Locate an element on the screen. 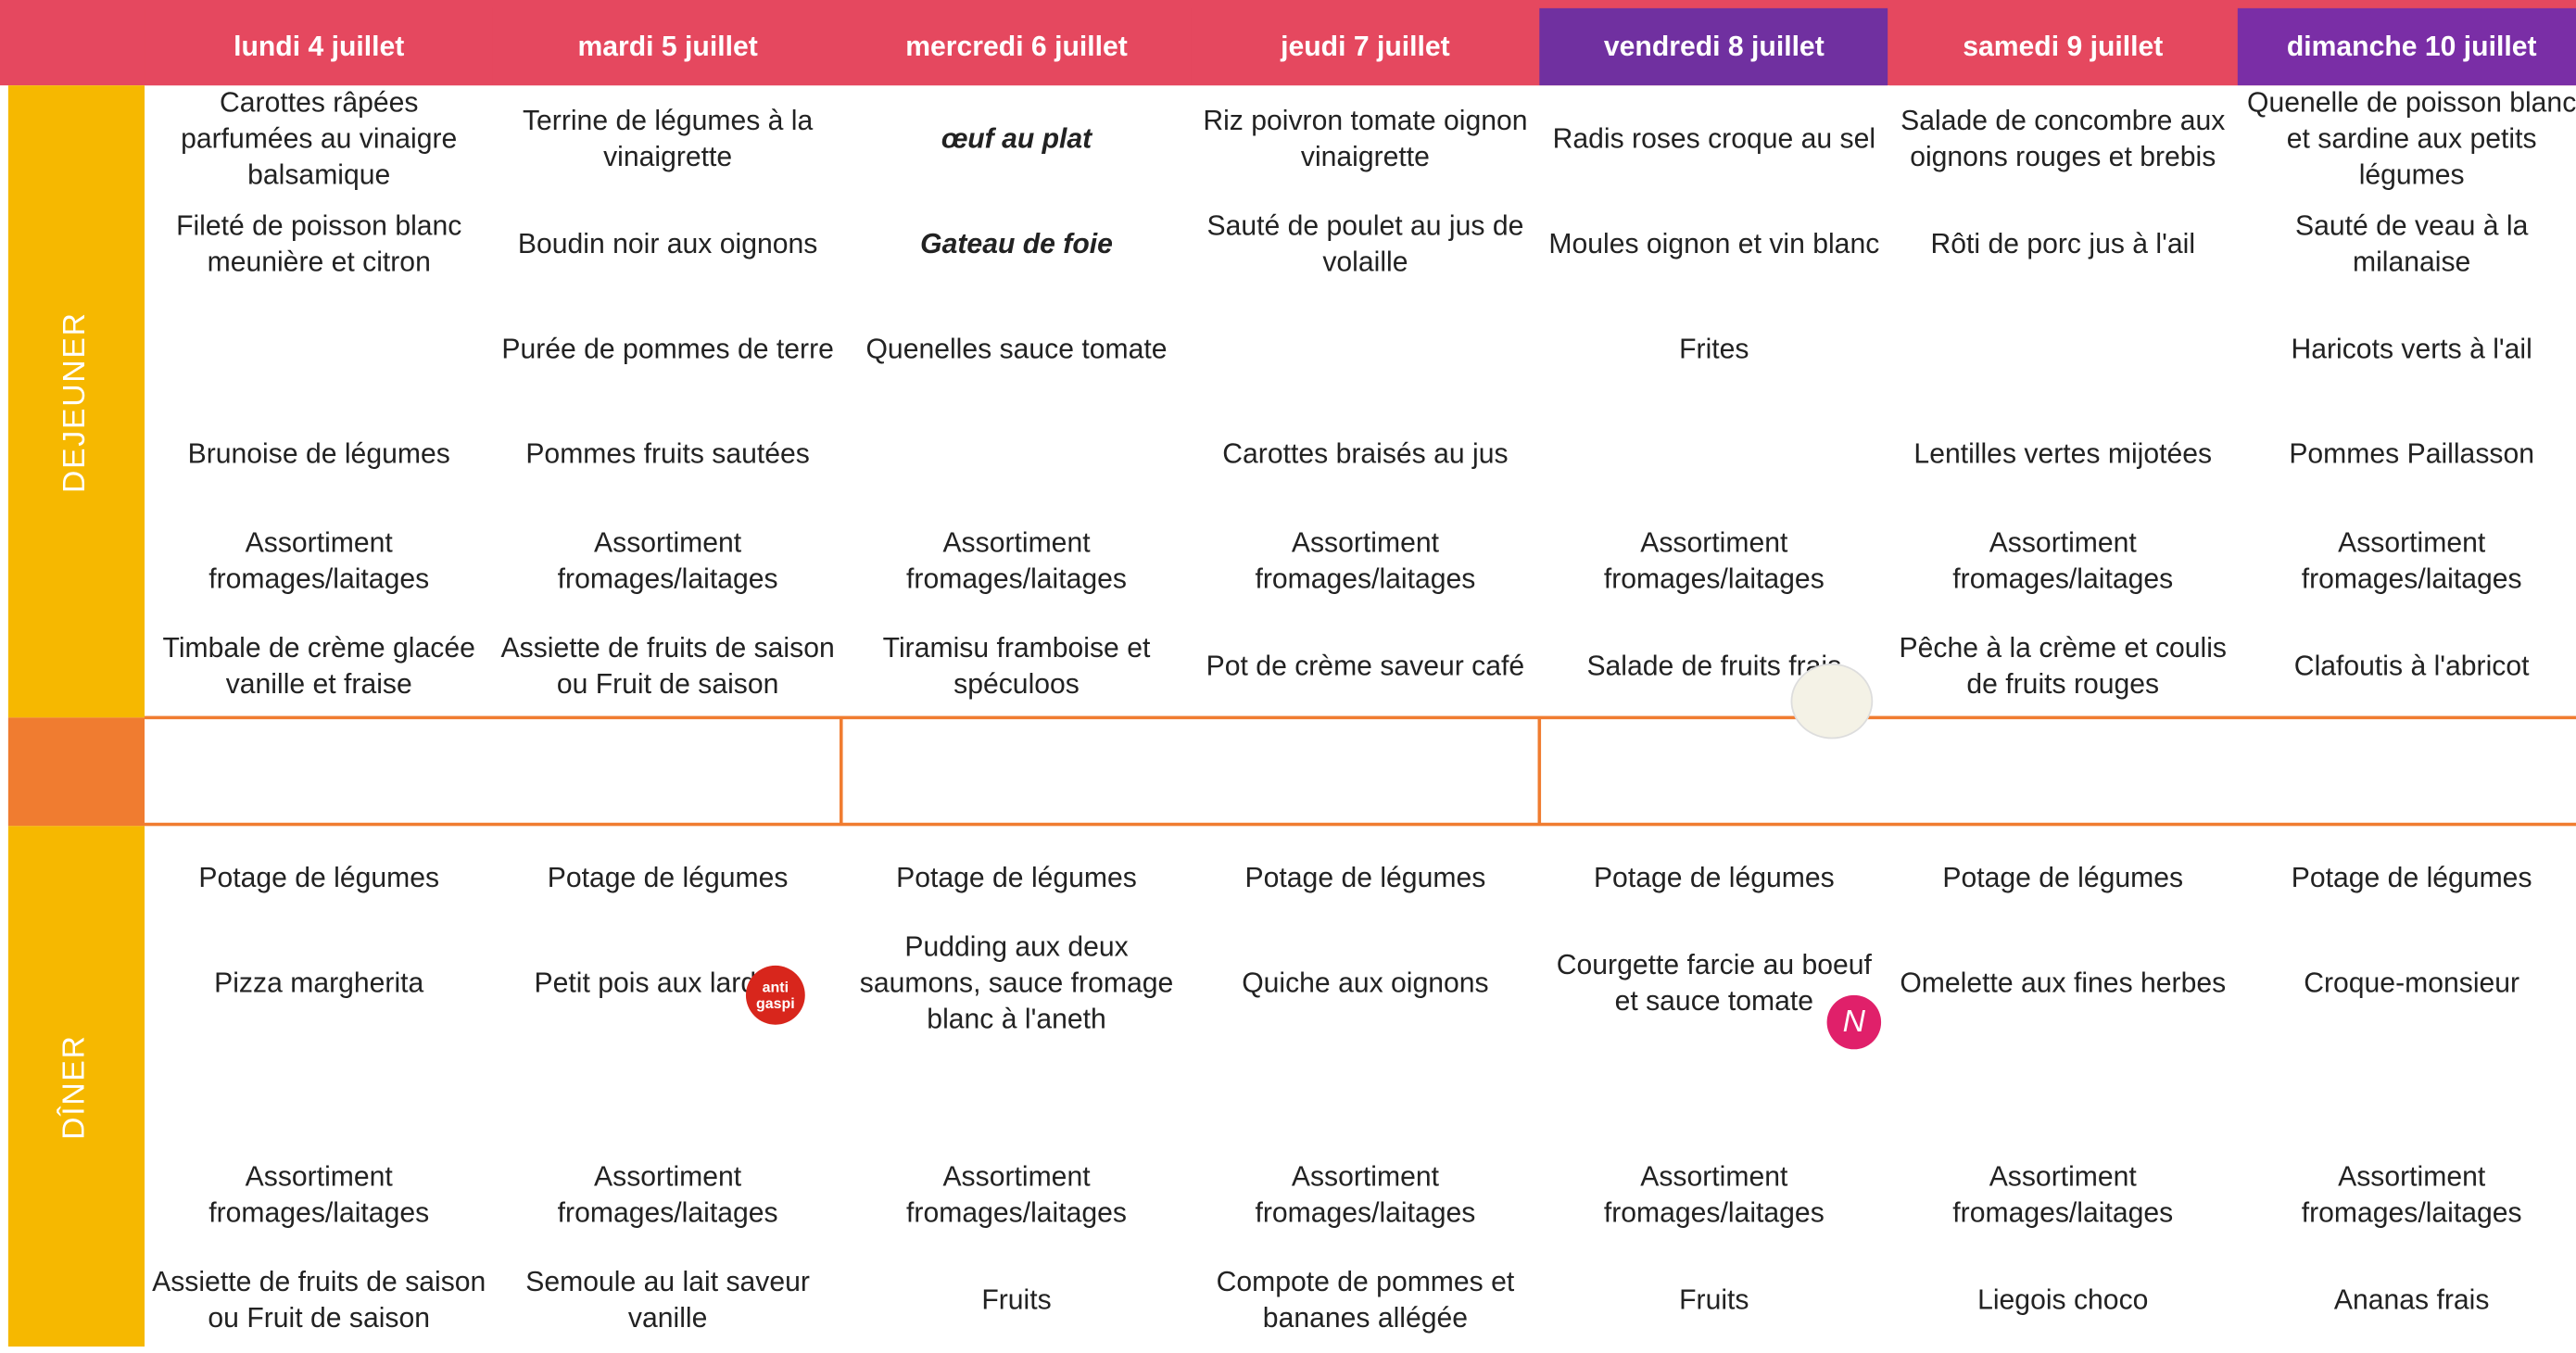  menu-item: Sauté de veau à la milanaise is located at coordinates (2411, 243).